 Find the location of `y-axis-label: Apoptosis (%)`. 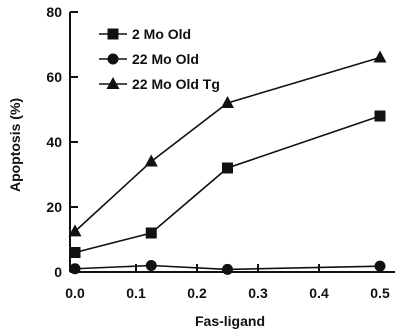

y-axis-label: Apoptosis (%) is located at coordinates (15, 145).